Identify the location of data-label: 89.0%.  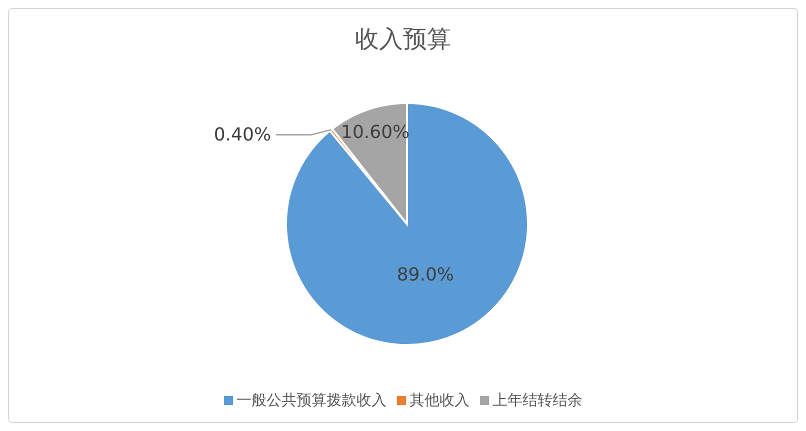
(425, 275).